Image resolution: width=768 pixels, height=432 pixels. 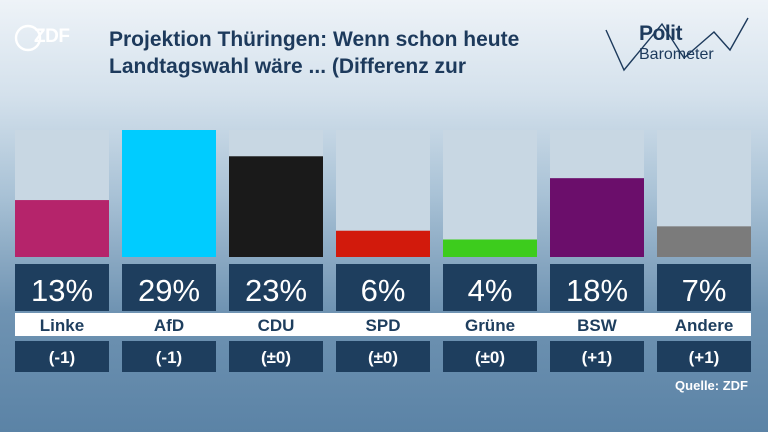 I want to click on title-line-2: Landtagswahl wäre ... (Differenz zur, so click(x=288, y=66).